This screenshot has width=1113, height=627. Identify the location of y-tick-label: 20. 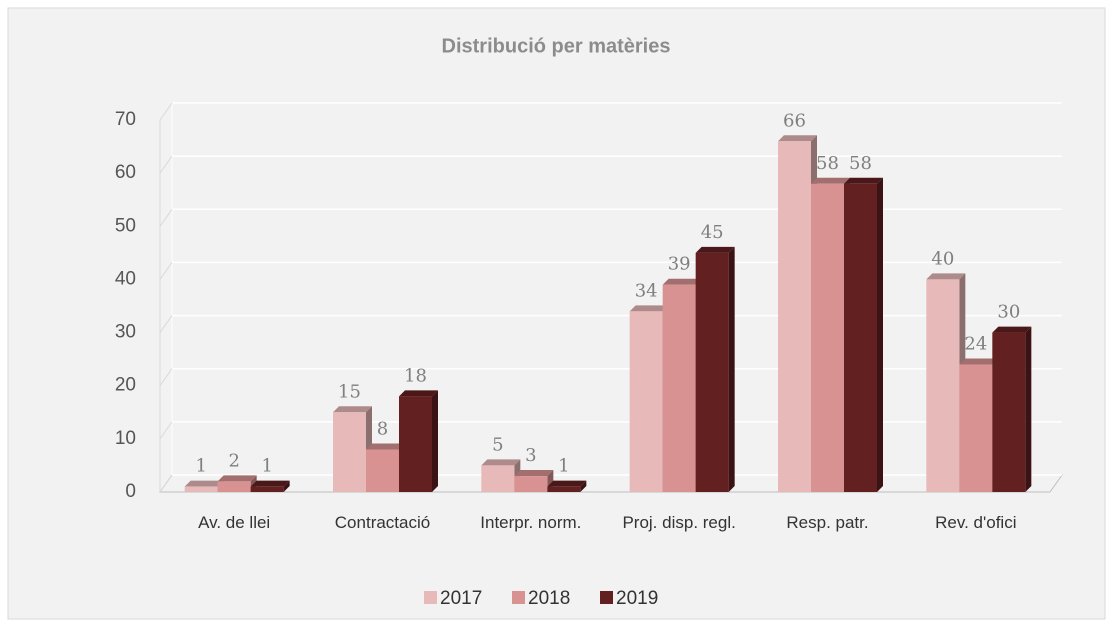
(125, 385).